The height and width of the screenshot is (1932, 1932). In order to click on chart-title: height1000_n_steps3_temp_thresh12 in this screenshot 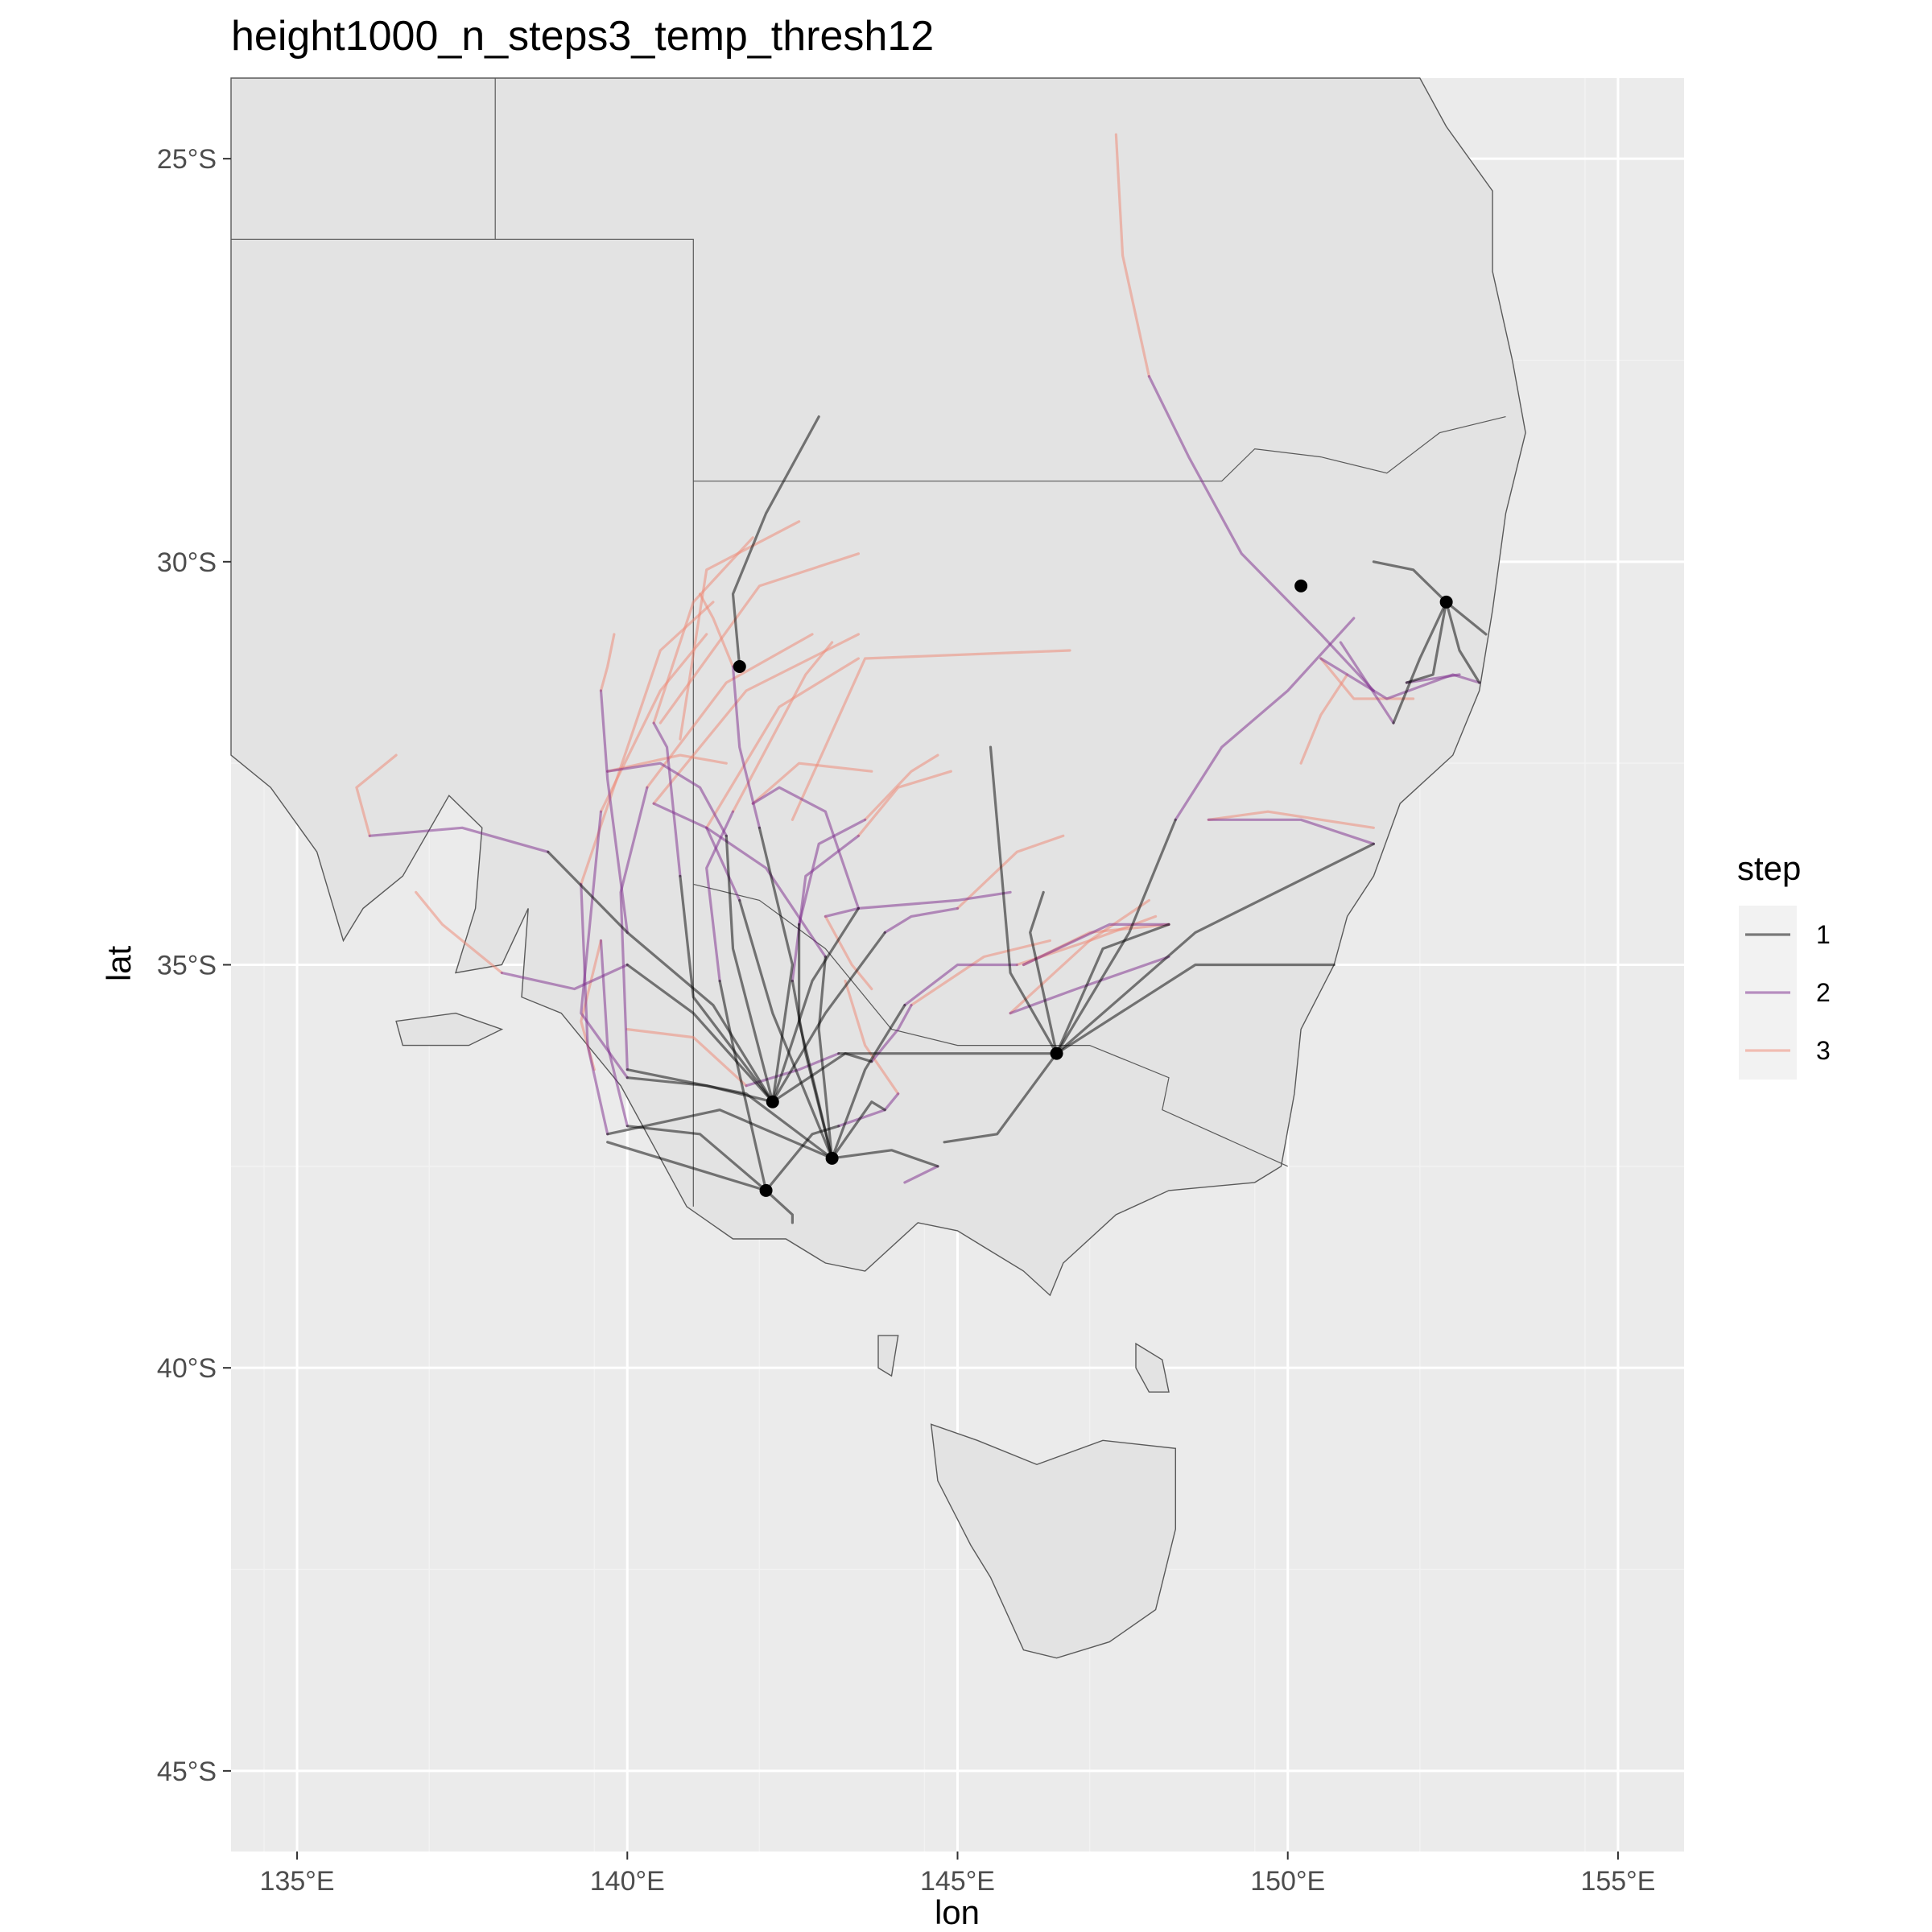, I will do `click(582, 36)`.